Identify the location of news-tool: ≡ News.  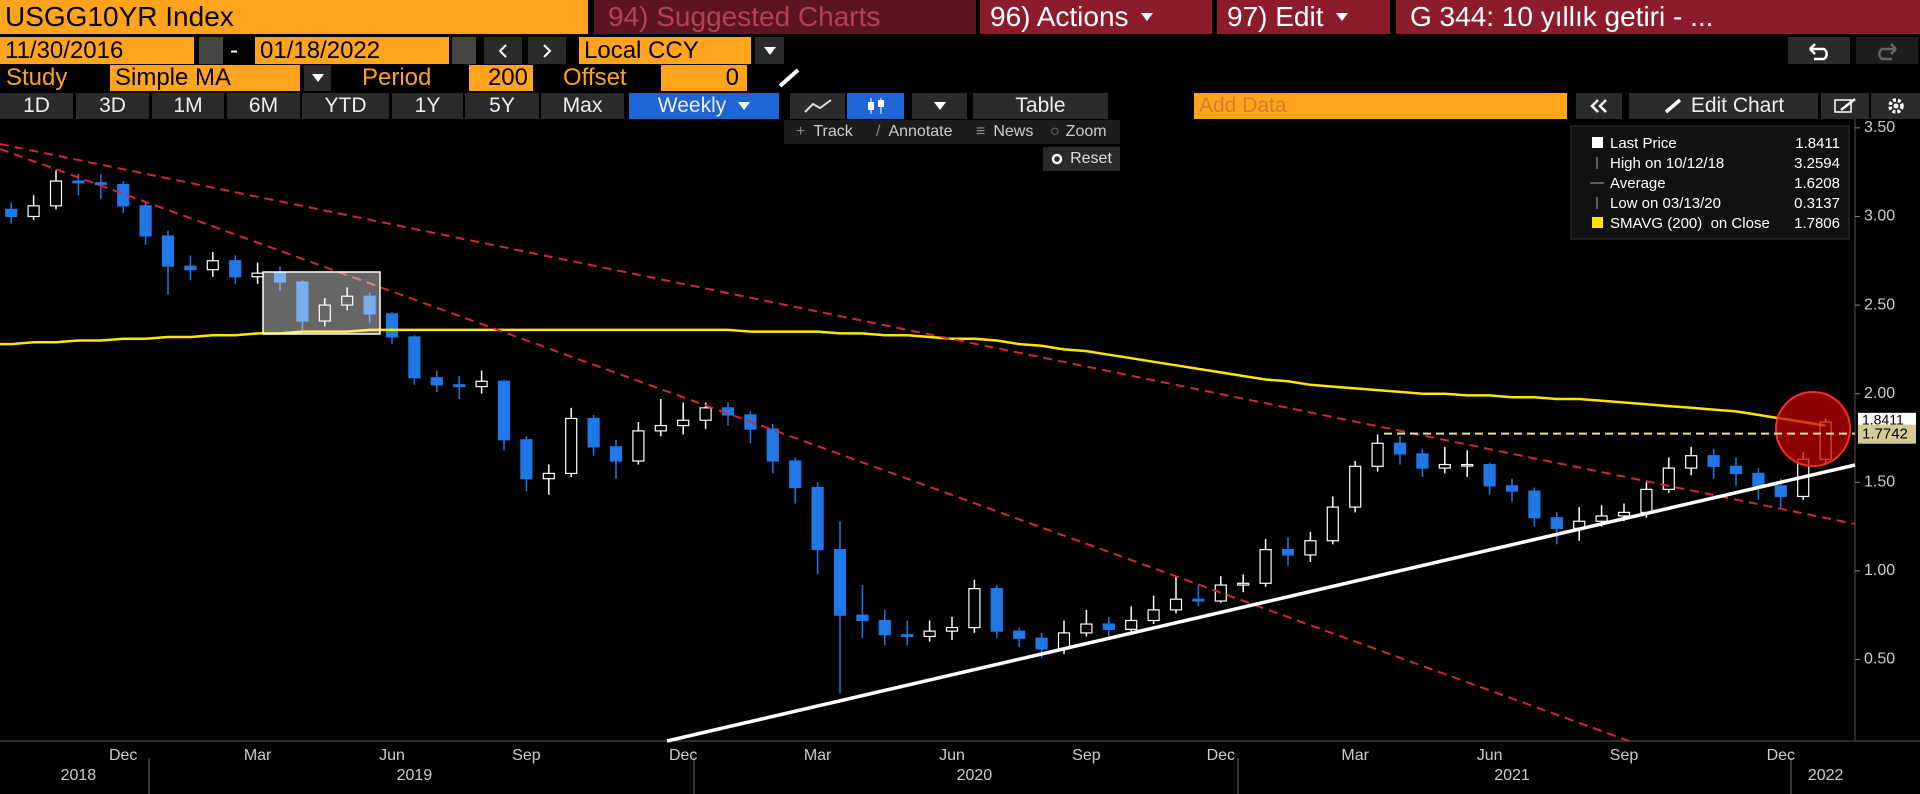
(1005, 131).